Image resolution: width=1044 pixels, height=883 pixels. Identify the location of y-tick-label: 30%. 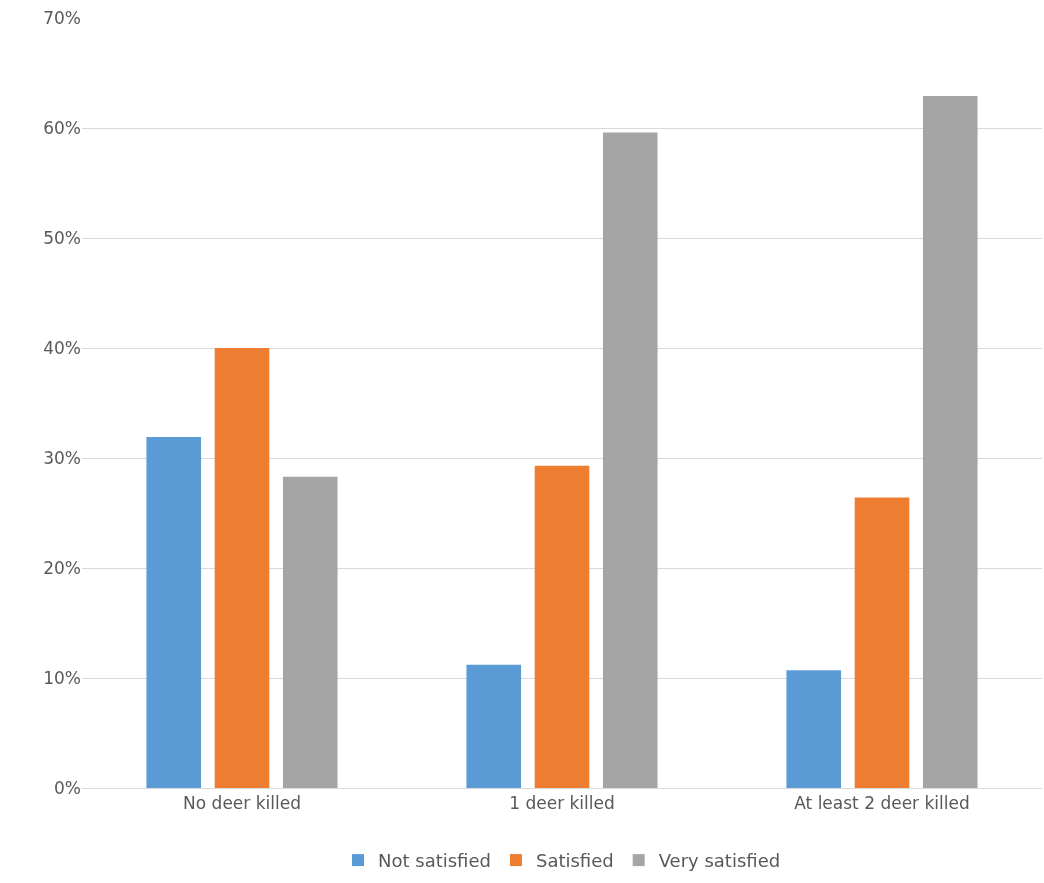
(62, 457).